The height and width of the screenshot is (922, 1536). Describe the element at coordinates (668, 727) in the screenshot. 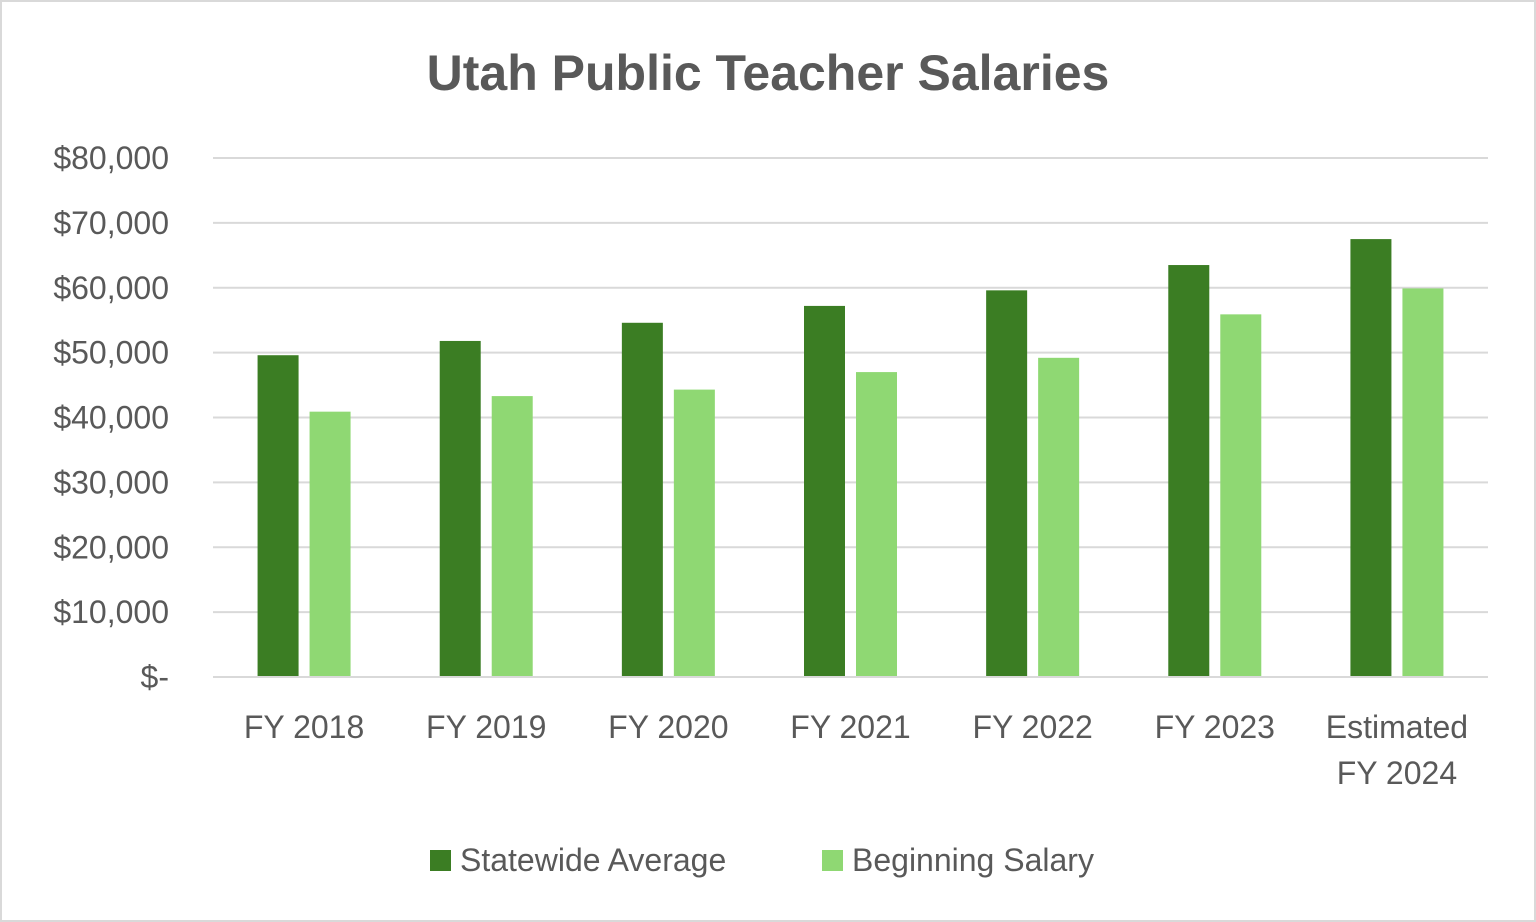

I see `x-tick-label: FY 2020` at that location.